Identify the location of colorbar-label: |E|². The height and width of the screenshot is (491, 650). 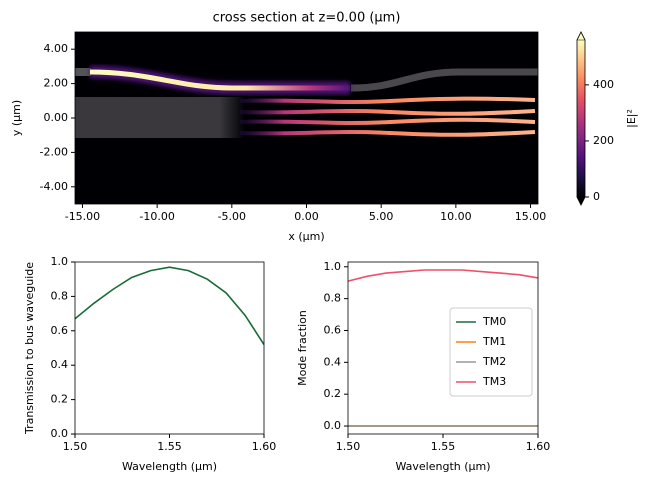
(631, 118).